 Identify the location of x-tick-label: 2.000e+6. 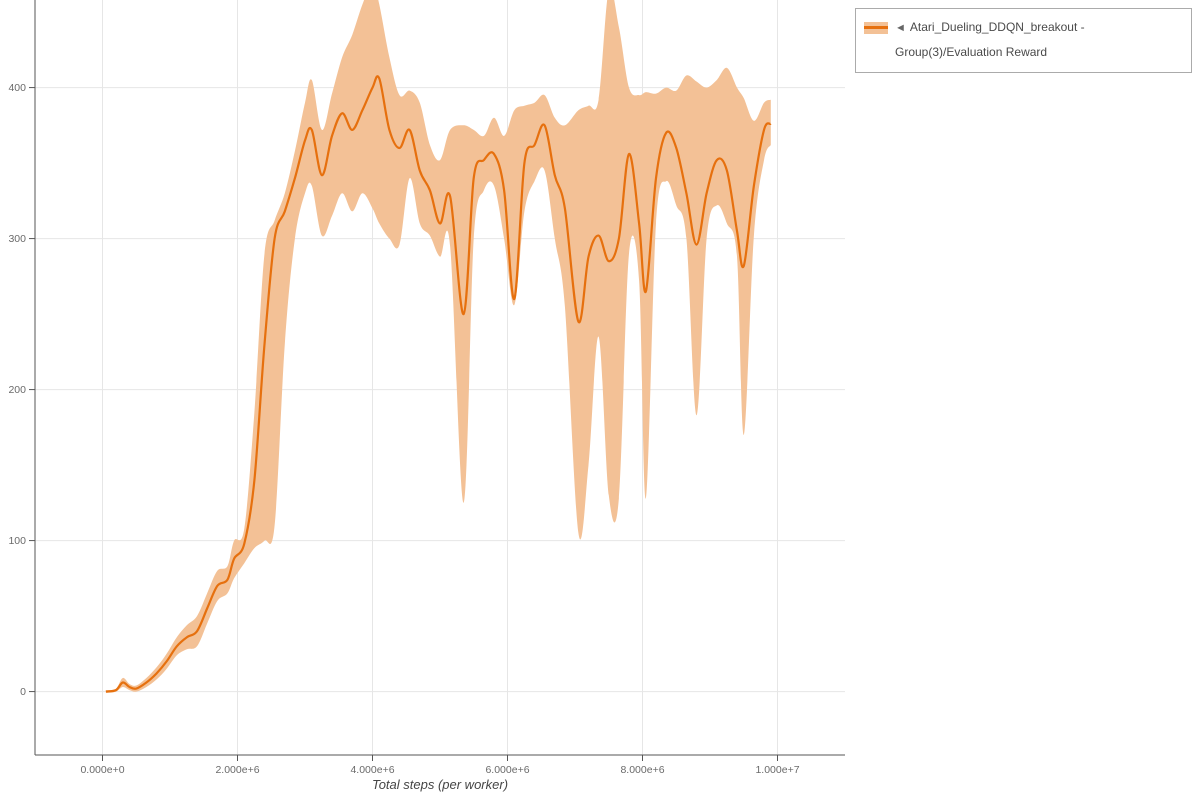
(237, 770).